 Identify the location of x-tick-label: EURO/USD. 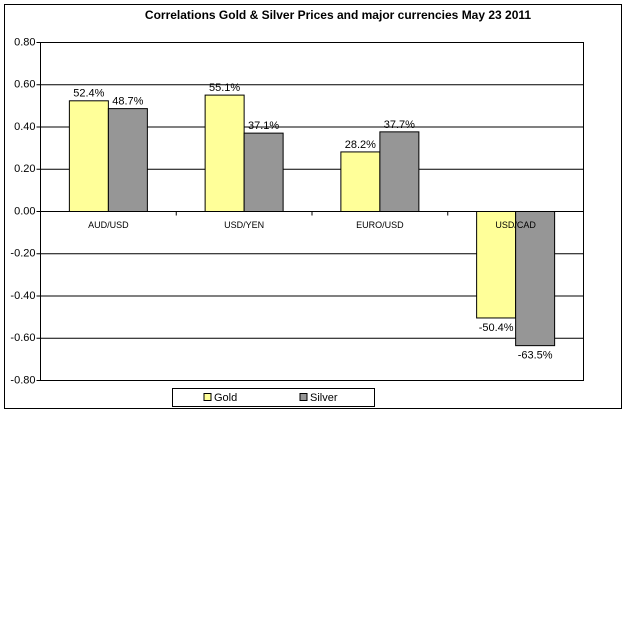
(380, 225).